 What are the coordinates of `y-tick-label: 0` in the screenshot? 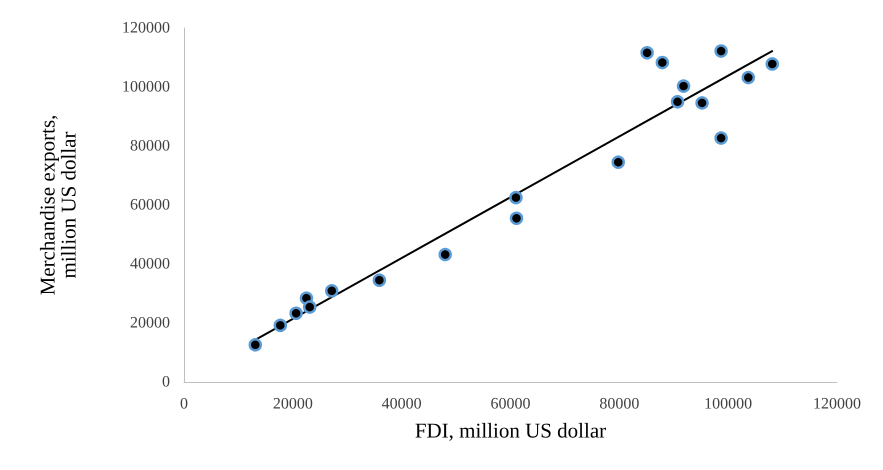 It's located at (166, 382).